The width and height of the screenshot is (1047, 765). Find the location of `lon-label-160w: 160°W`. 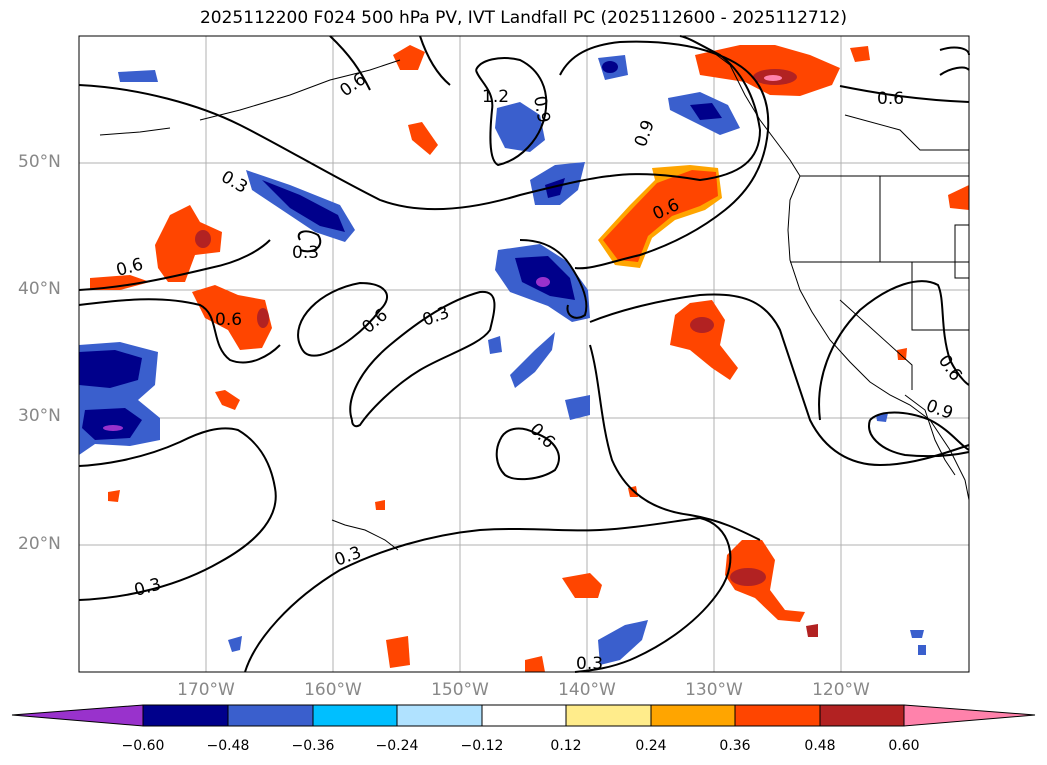

lon-label-160w: 160°W is located at coordinates (333, 690).